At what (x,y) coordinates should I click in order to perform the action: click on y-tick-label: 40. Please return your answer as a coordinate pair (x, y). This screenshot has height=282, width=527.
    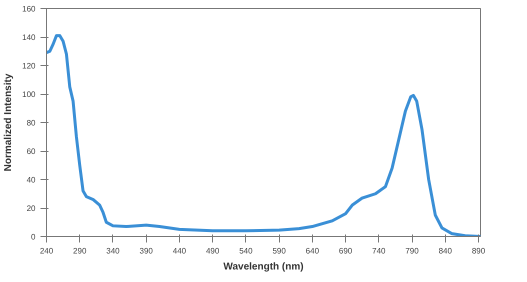
    Looking at the image, I should click on (31, 180).